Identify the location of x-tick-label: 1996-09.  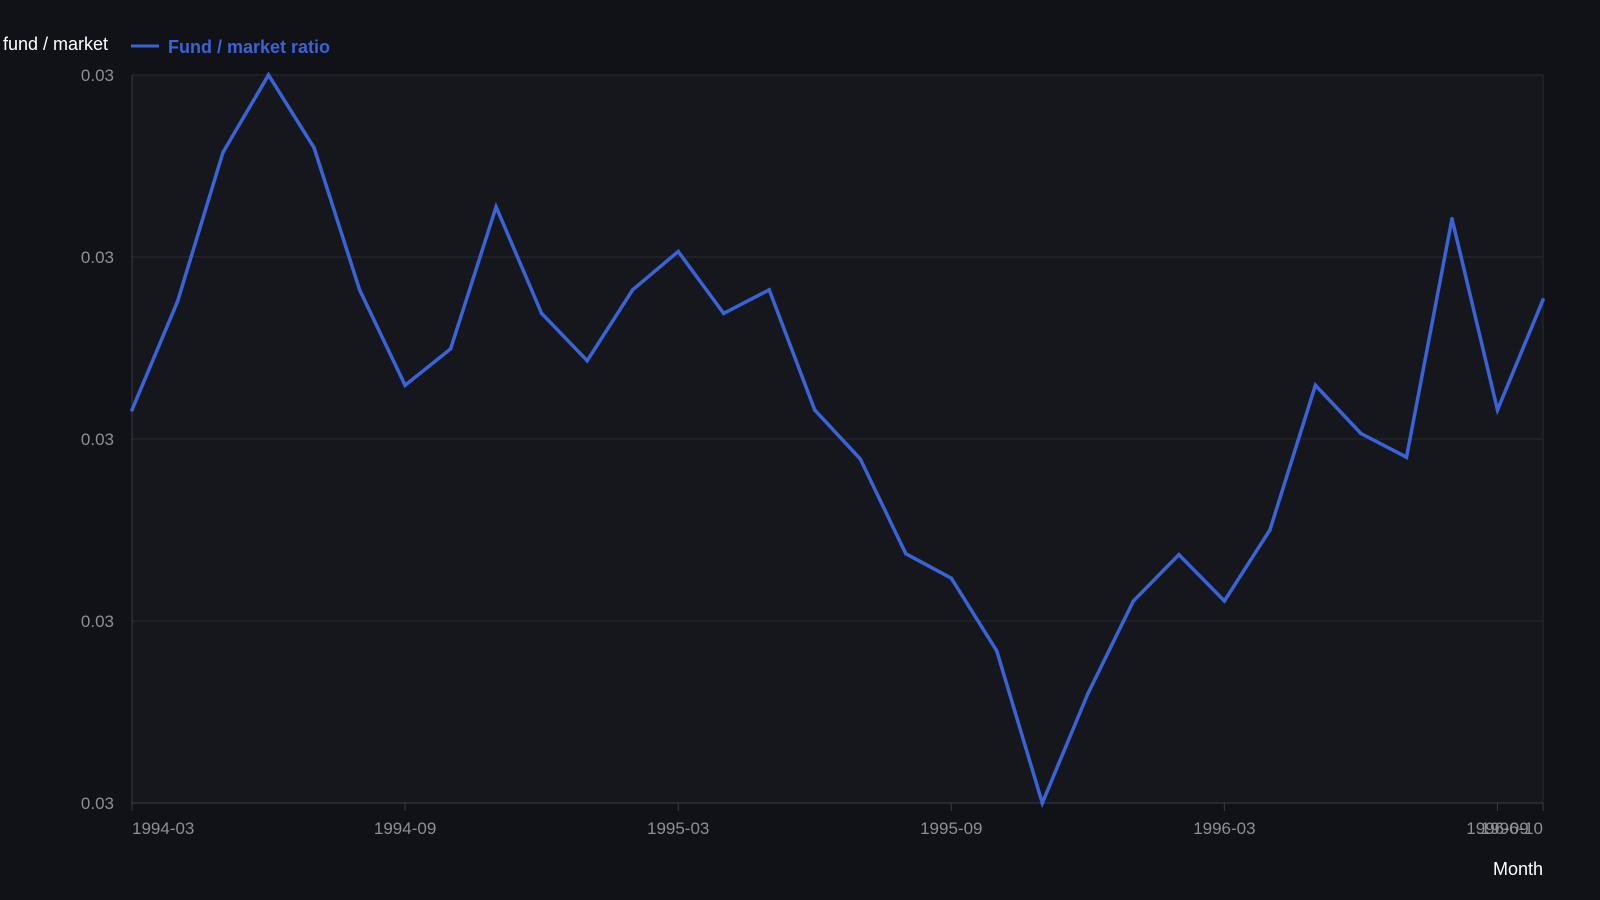
(1497, 828).